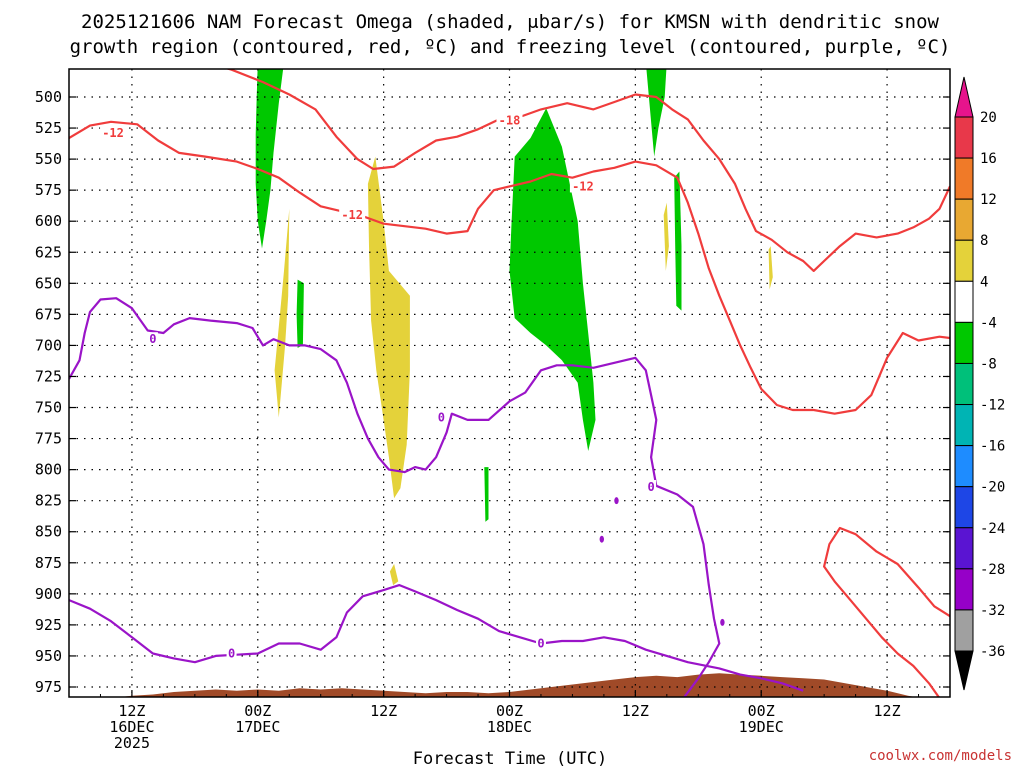 The image size is (1024, 768). Describe the element at coordinates (48, 252) in the screenshot. I see `y-tick-label-5: 625` at that location.